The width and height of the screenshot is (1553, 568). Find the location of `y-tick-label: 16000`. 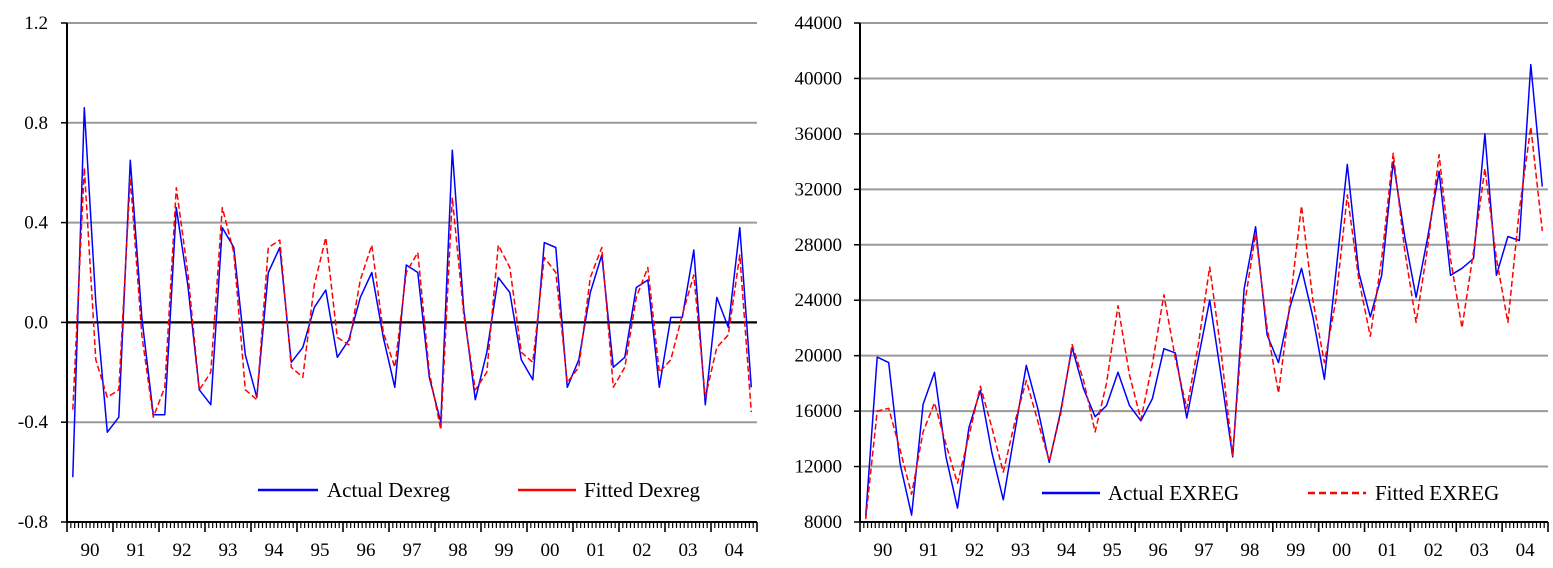

y-tick-label: 16000 is located at coordinates (819, 411).